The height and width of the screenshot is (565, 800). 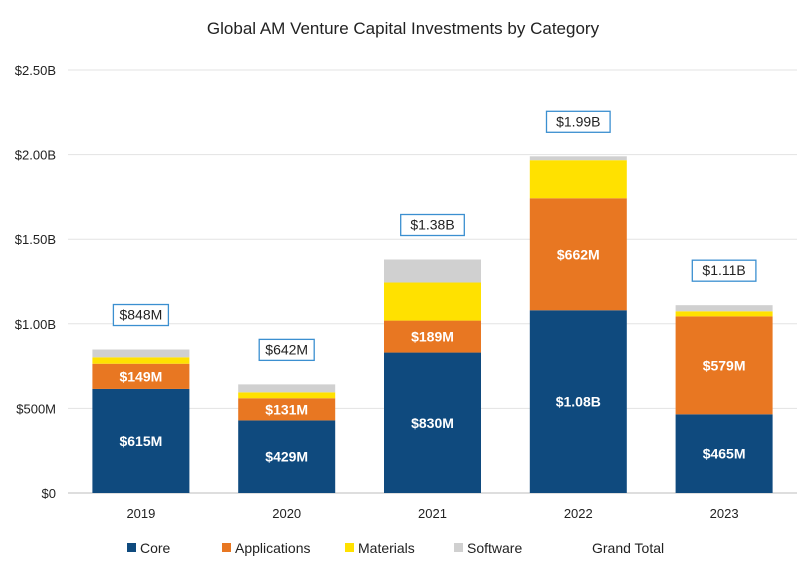 What do you see at coordinates (578, 513) in the screenshot?
I see `x-tick-label: 2022` at bounding box center [578, 513].